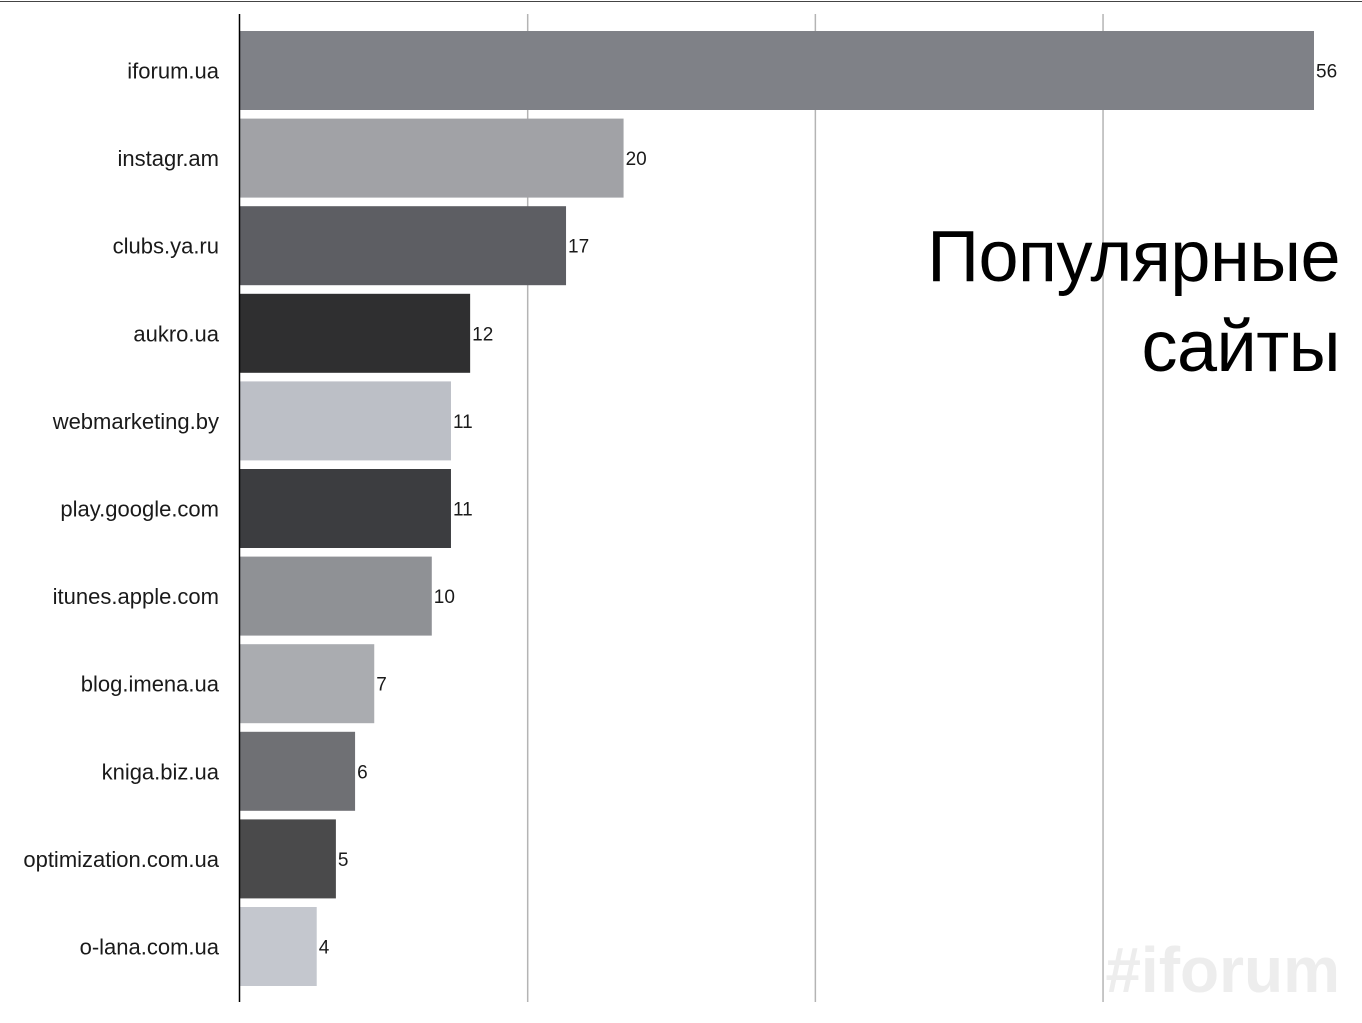 The image size is (1362, 1023). Describe the element at coordinates (166, 246) in the screenshot. I see `category-label-2: clubs.ya.ru` at that location.